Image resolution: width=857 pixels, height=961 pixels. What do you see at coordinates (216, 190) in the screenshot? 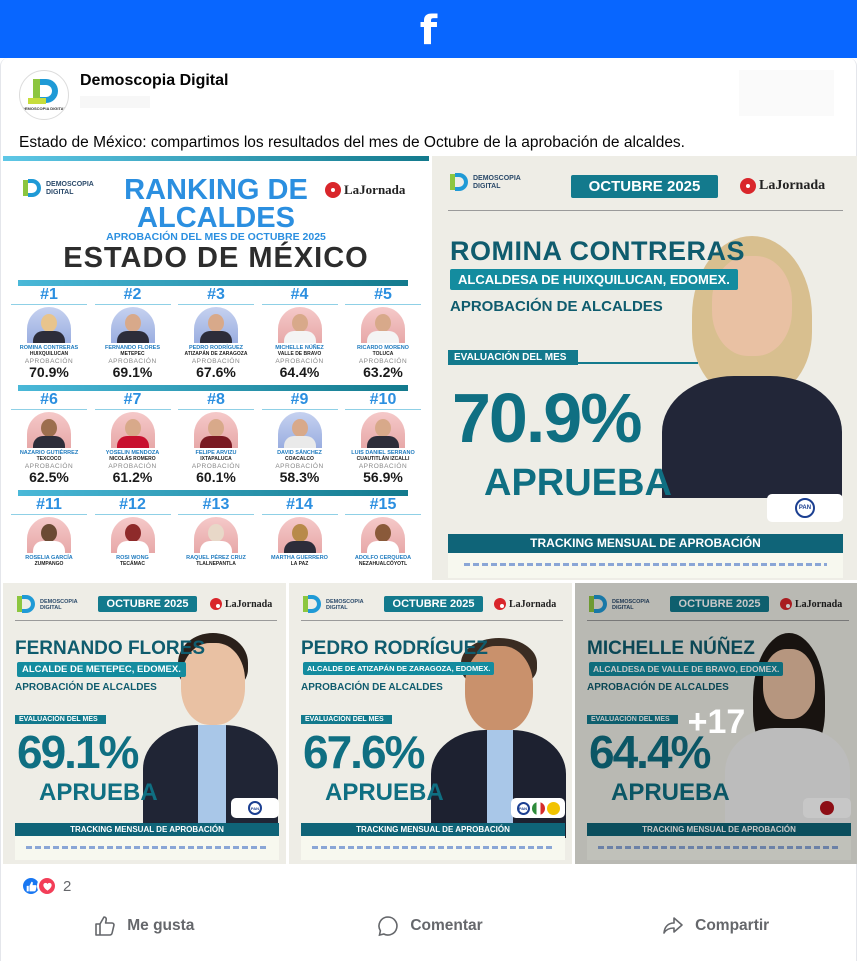
I see `ranking-title-line1: RANKING DE` at bounding box center [216, 190].